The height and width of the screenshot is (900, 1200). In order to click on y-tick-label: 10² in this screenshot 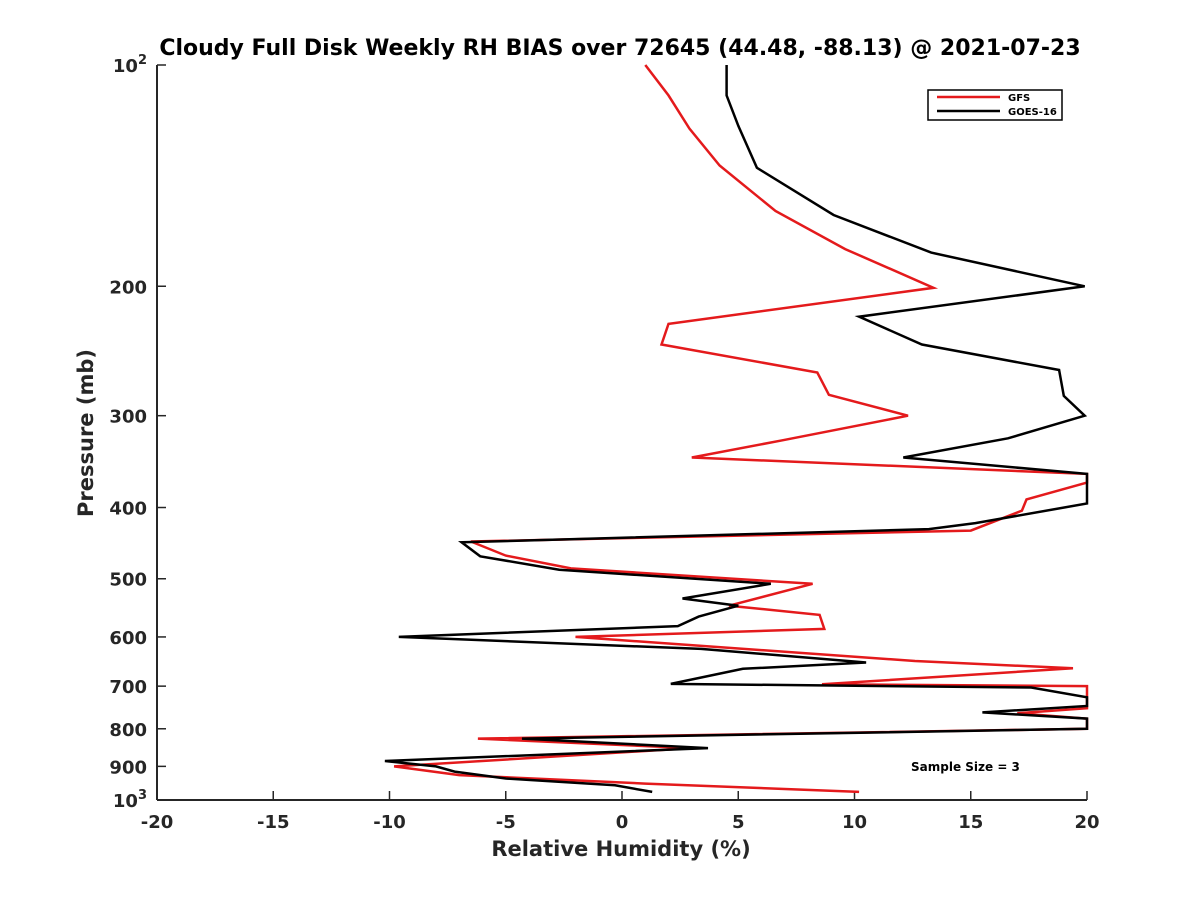, I will do `click(130, 65)`.